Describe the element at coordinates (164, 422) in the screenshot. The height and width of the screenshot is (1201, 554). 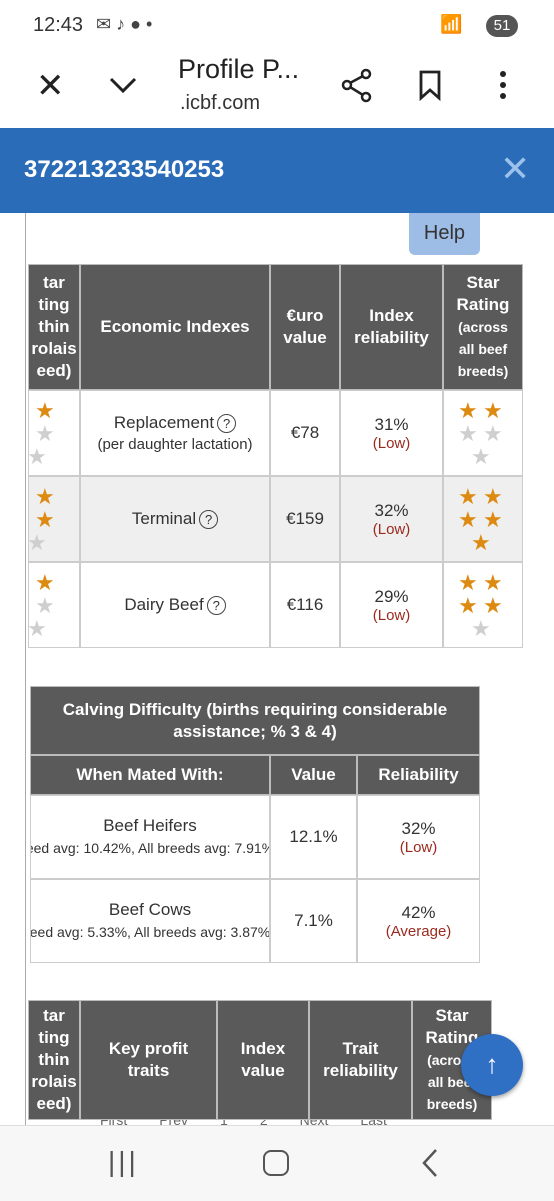
I see `index-name-text: Replacement` at that location.